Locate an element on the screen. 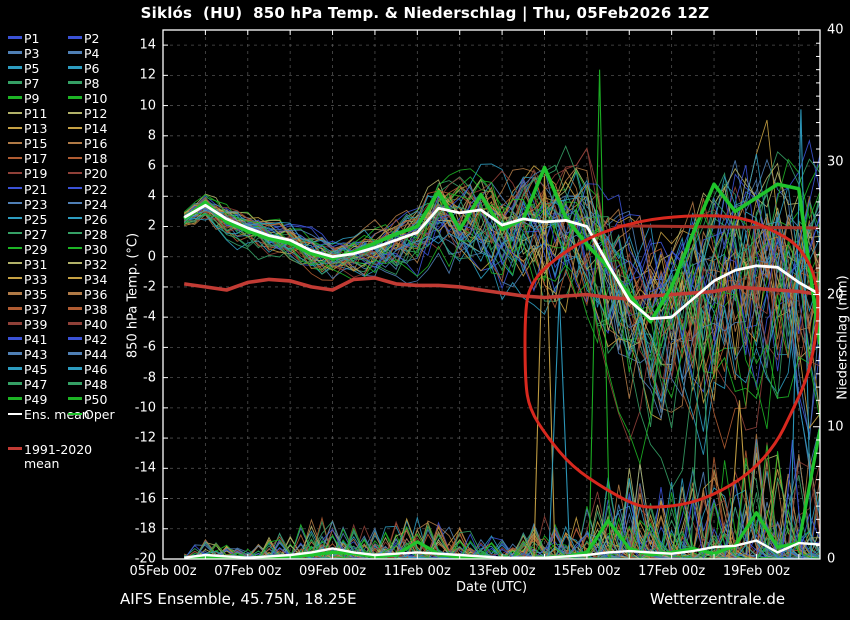 The image size is (850, 620). legend-member-P13: P13 is located at coordinates (28, 128).